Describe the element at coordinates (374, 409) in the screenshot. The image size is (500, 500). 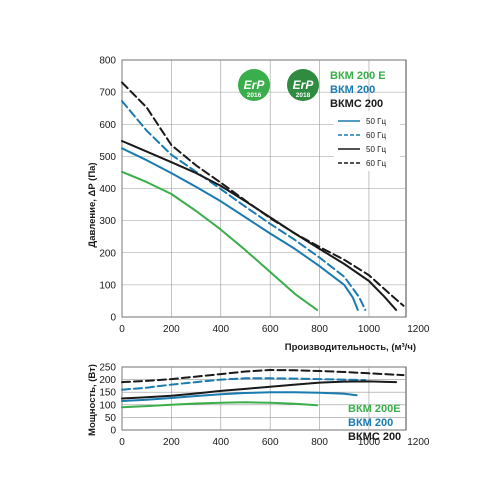
I see `power-model-label-vkm200e: ВКМ 200E` at that location.